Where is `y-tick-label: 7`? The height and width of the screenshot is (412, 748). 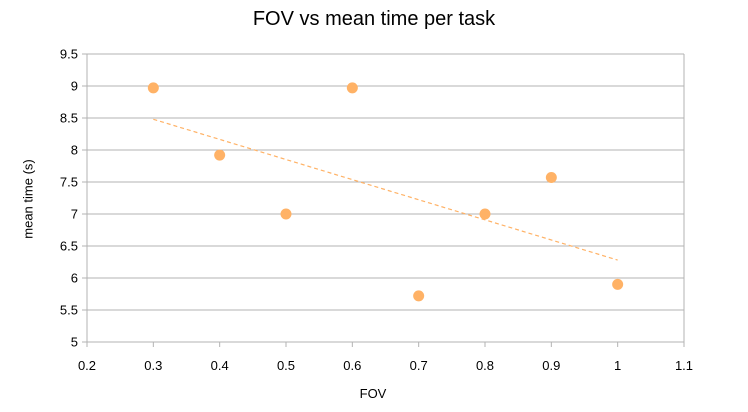 y-tick-label: 7 is located at coordinates (74, 214).